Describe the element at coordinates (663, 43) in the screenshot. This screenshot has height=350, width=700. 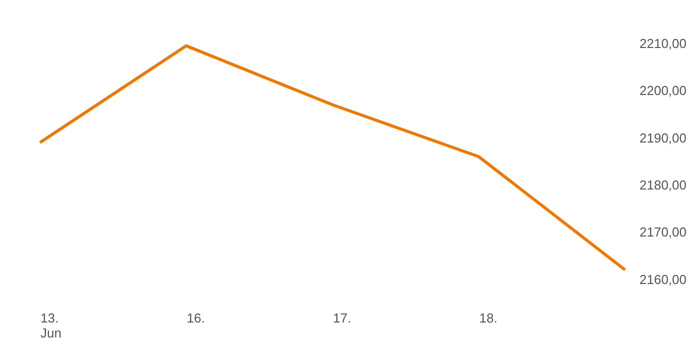
I see `y-tick-label: 2210,00` at that location.